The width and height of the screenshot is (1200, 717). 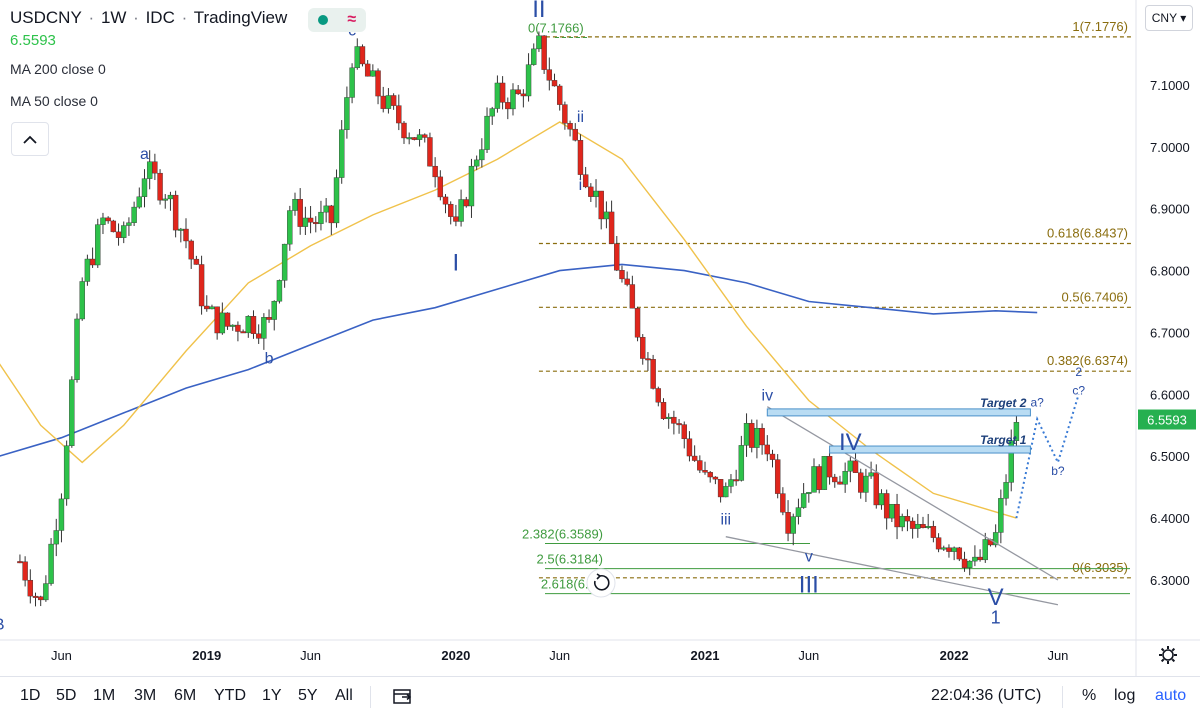 What do you see at coordinates (809, 584) in the screenshot?
I see `wave-label: III` at bounding box center [809, 584].